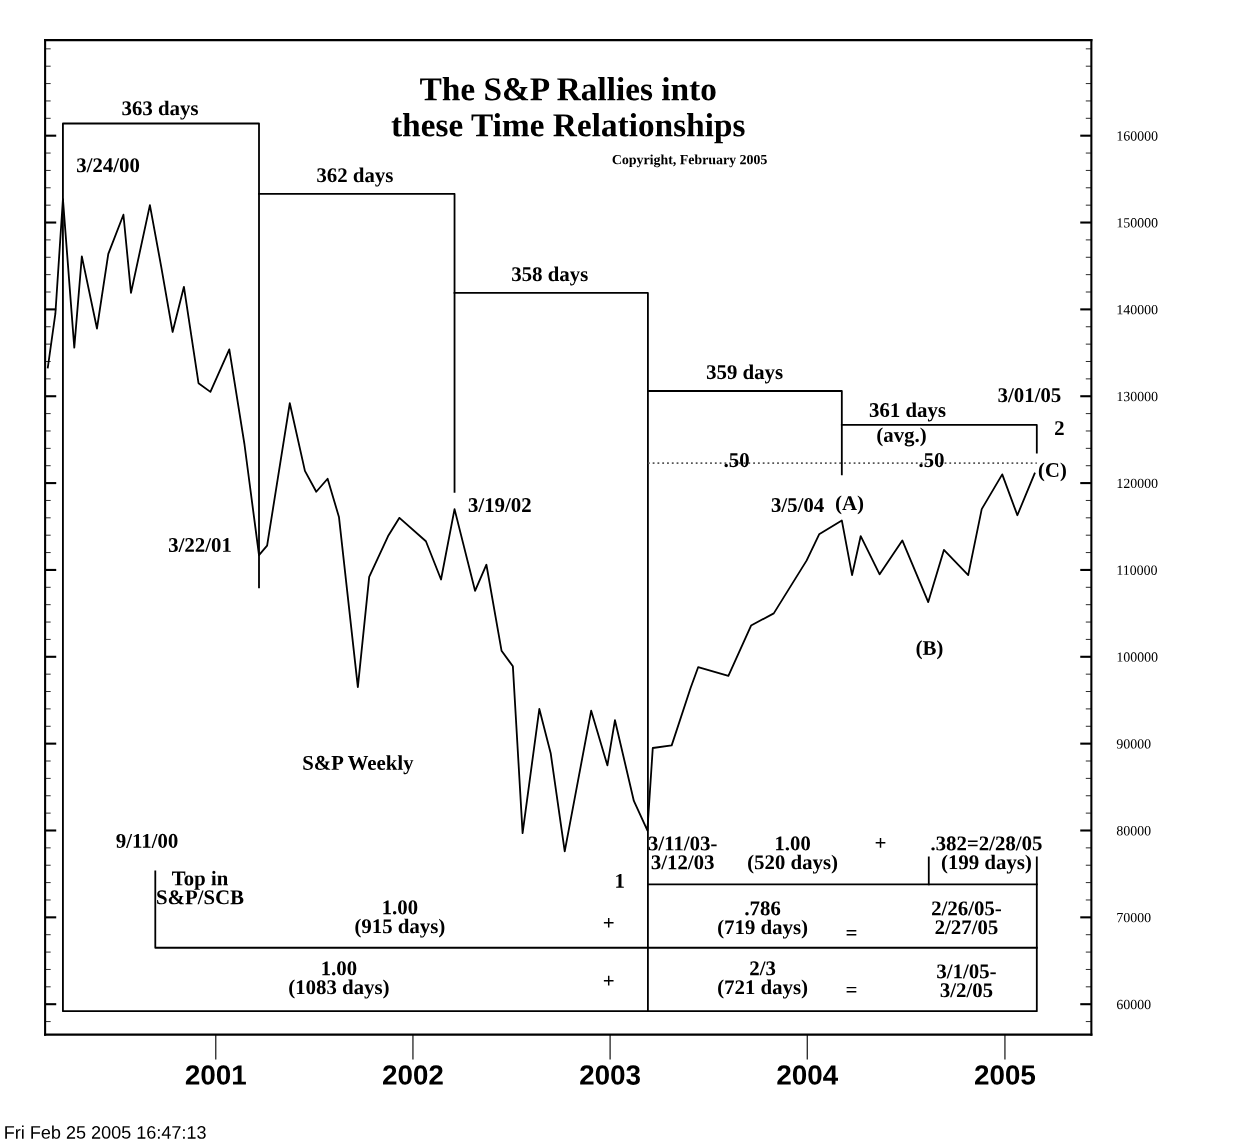 This screenshot has height=1147, width=1253. What do you see at coordinates (550, 276) in the screenshot?
I see `annotation: 358 days` at bounding box center [550, 276].